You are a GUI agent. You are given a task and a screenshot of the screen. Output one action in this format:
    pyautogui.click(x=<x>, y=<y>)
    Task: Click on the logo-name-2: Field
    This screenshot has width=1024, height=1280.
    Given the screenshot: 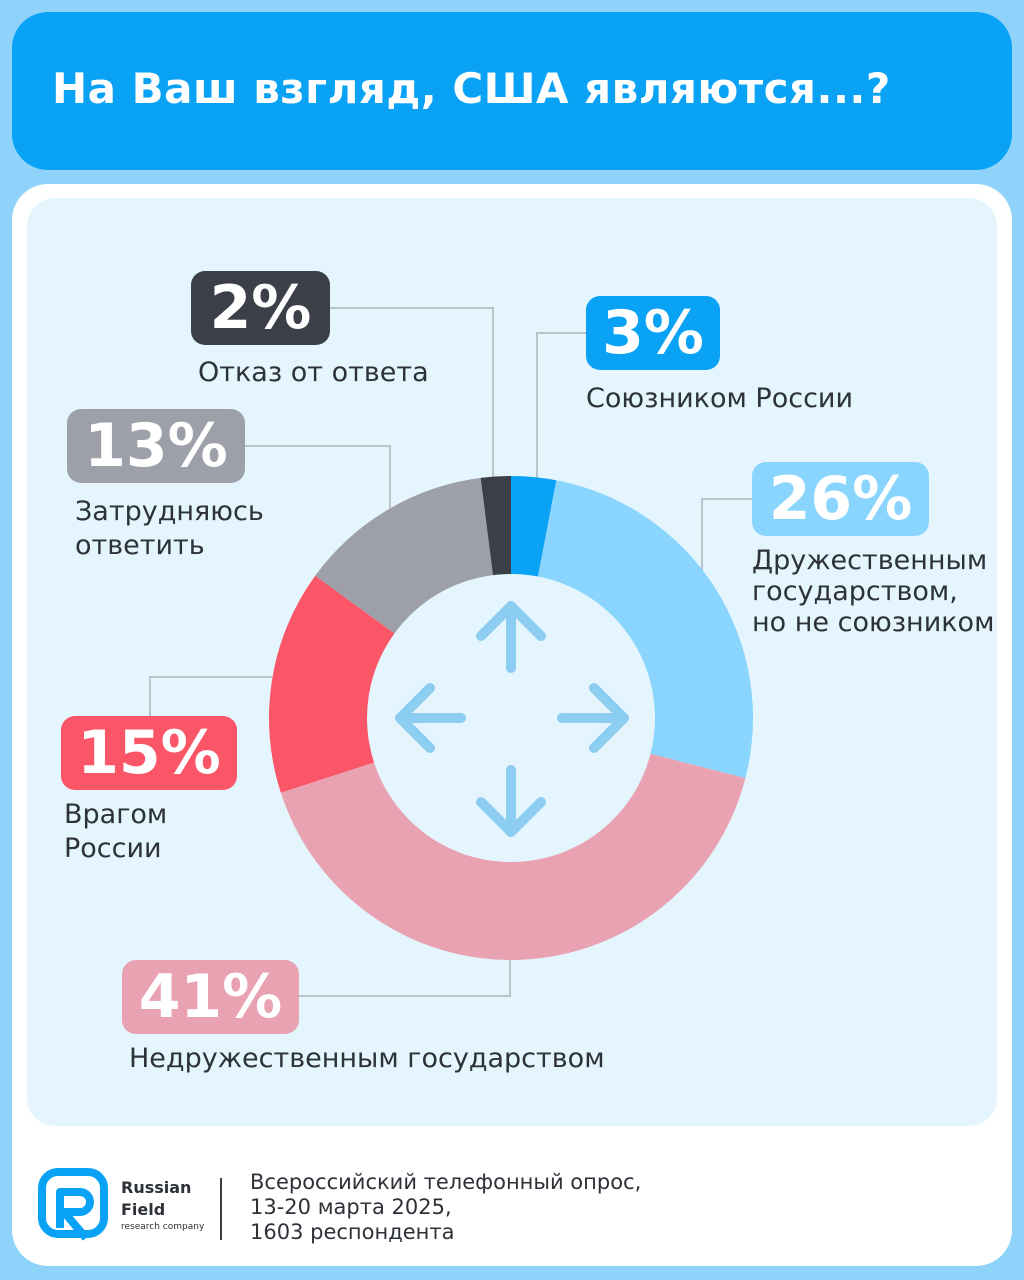 What is the action you would take?
    pyautogui.click(x=143, y=1209)
    